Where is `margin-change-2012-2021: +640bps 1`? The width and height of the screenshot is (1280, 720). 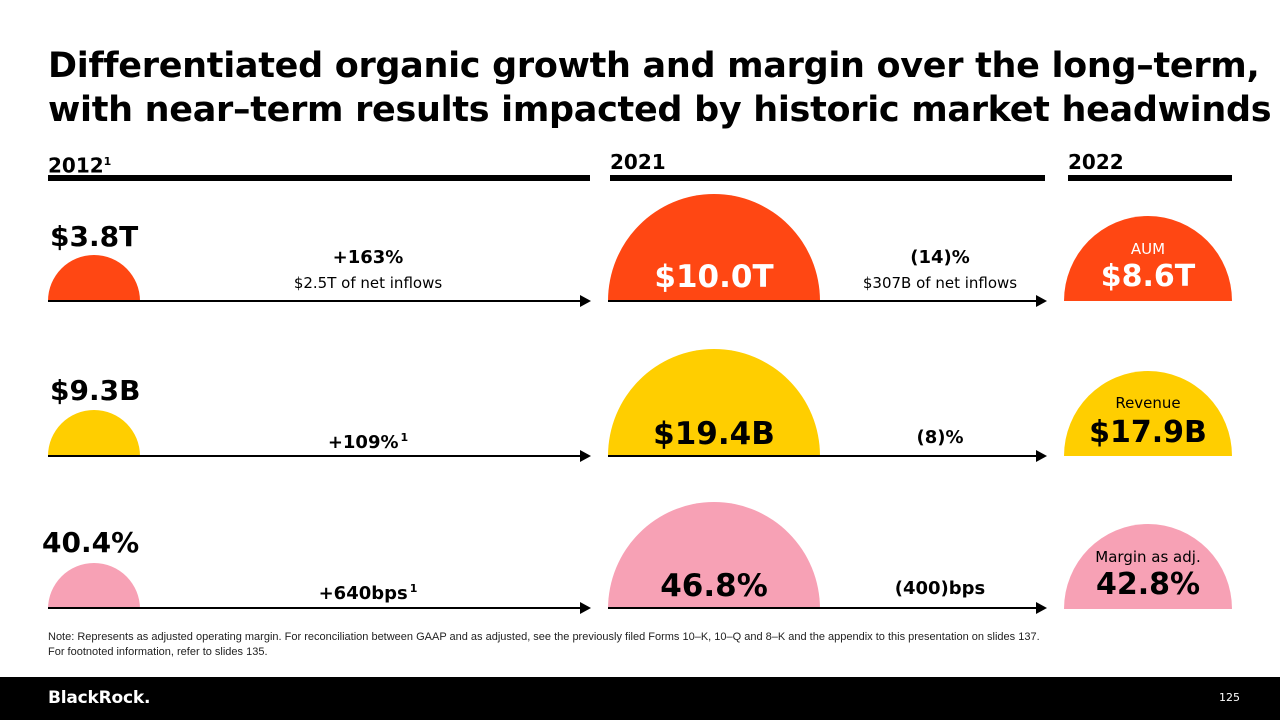 margin-change-2012-2021: +640bps 1 is located at coordinates (368, 591).